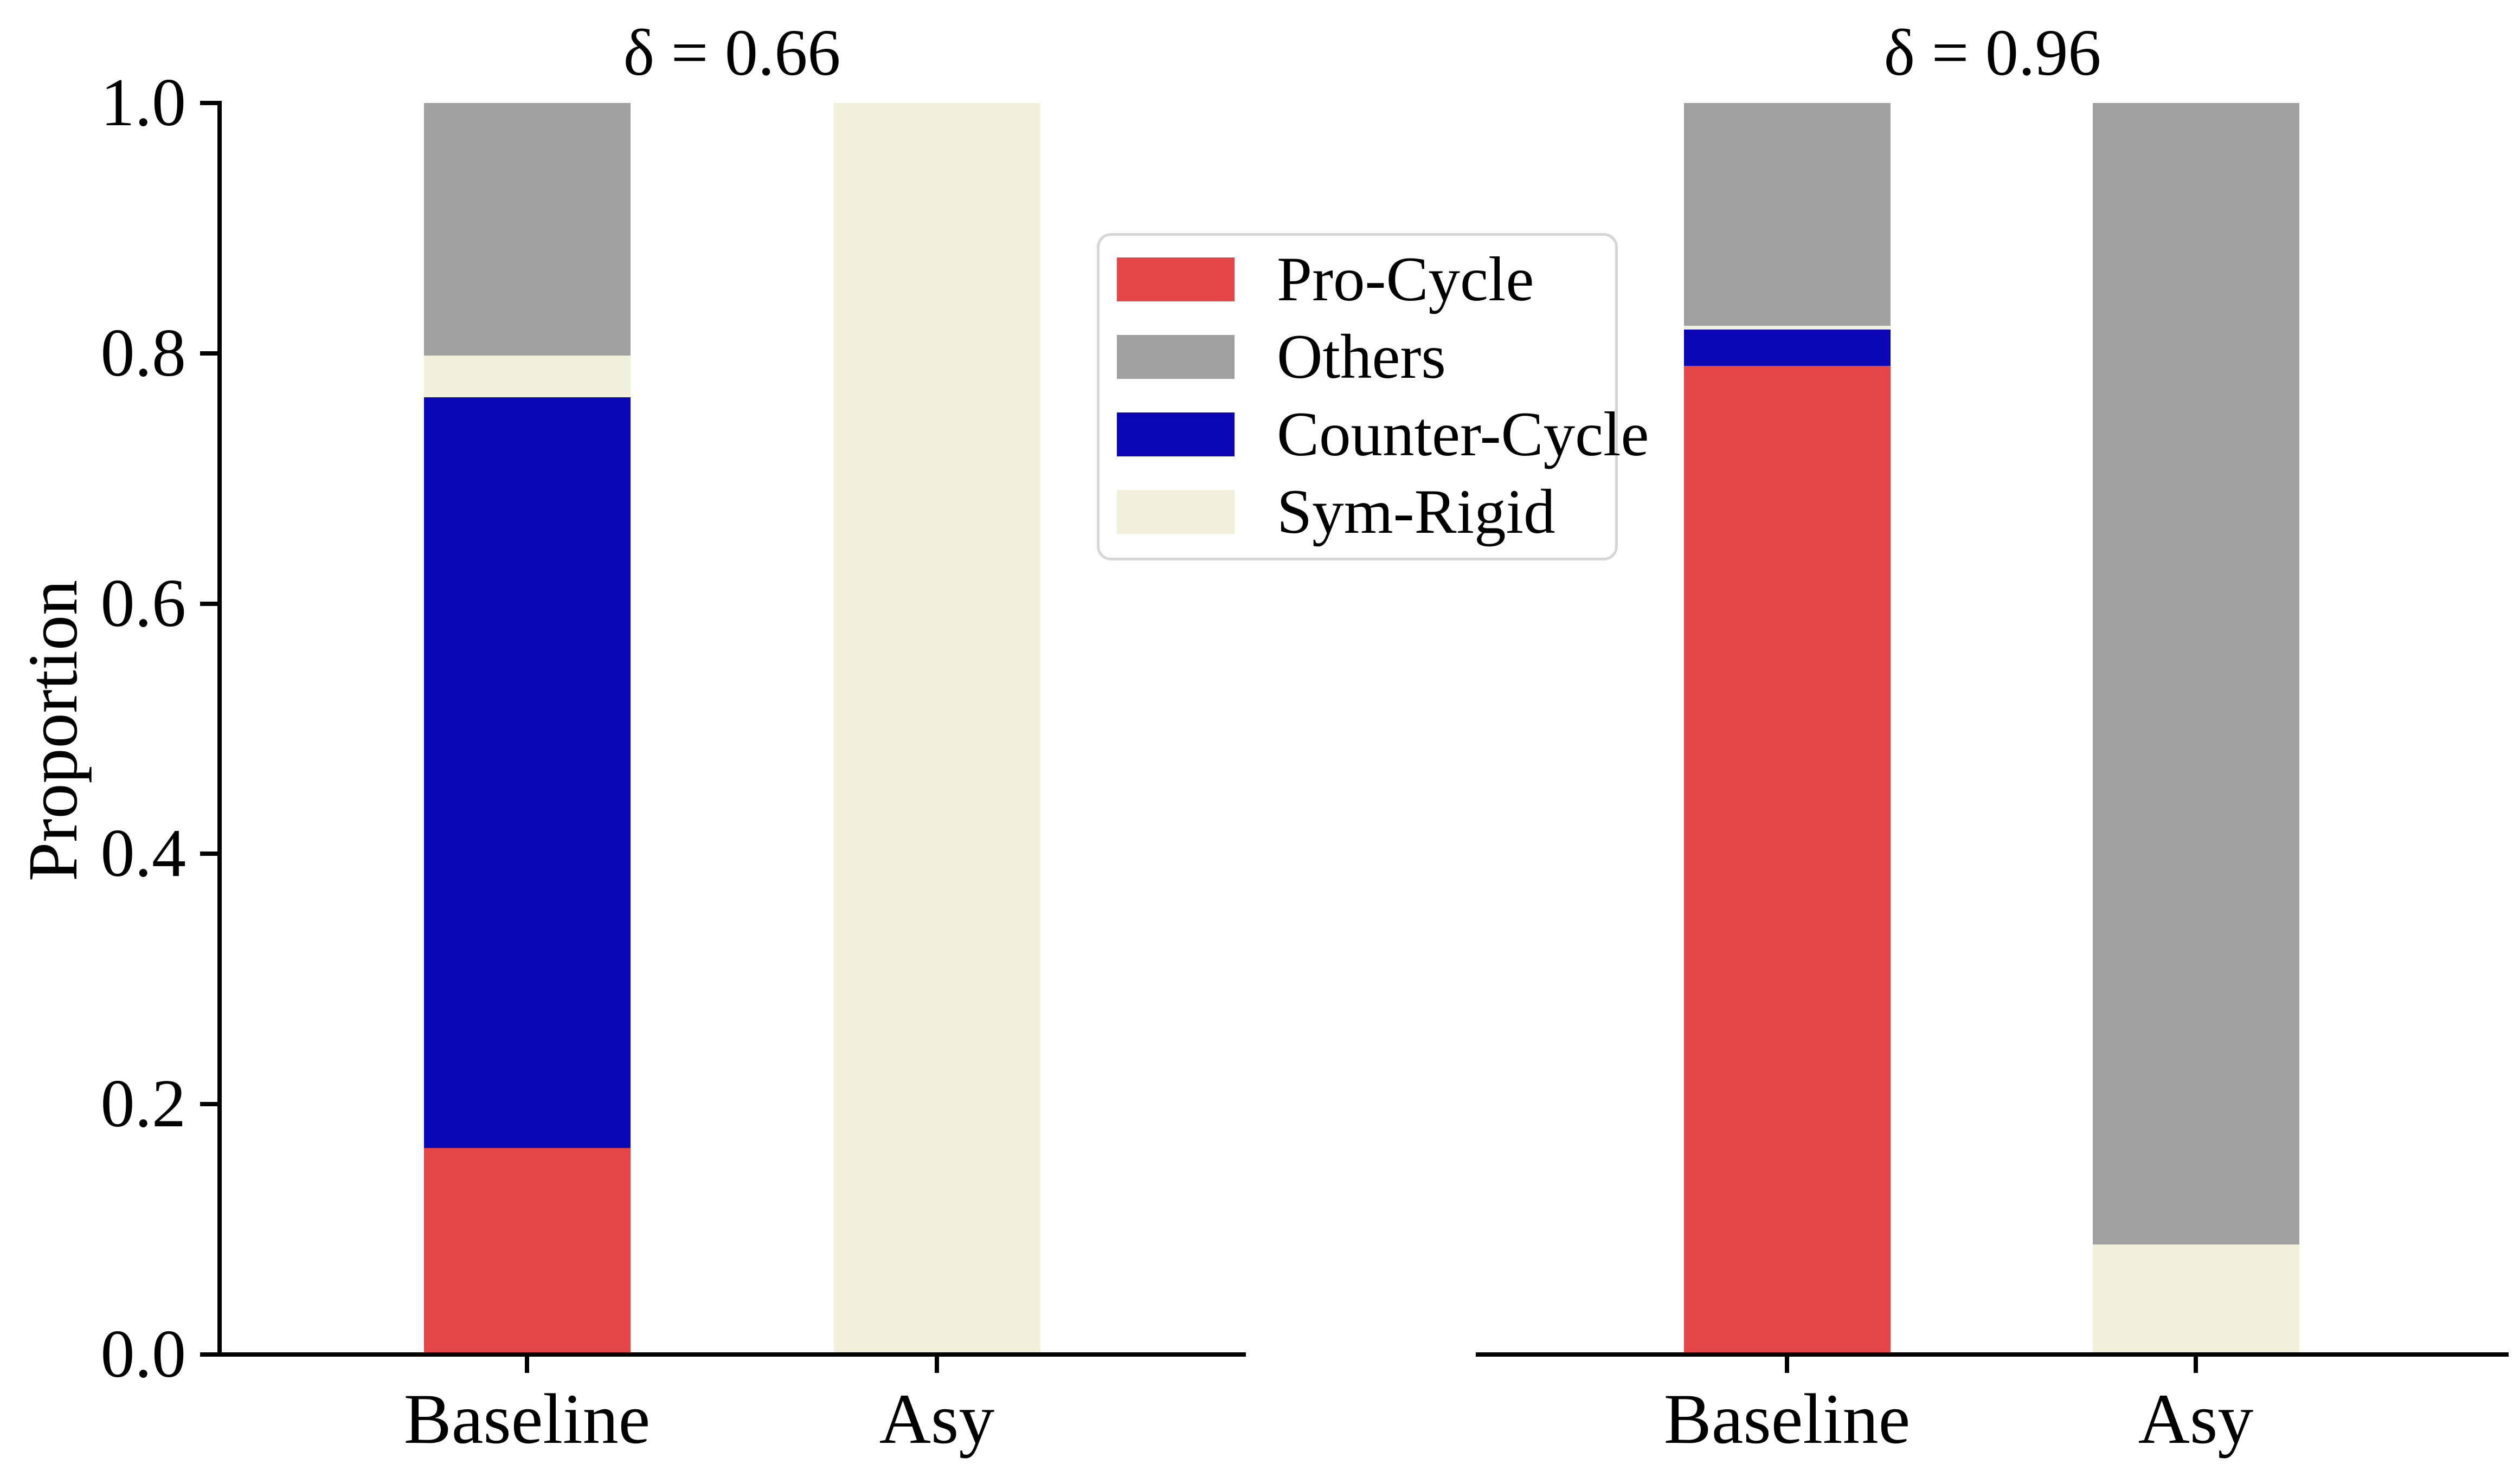 The height and width of the screenshot is (1477, 2520). I want to click on y-axis-spine, so click(219, 729).